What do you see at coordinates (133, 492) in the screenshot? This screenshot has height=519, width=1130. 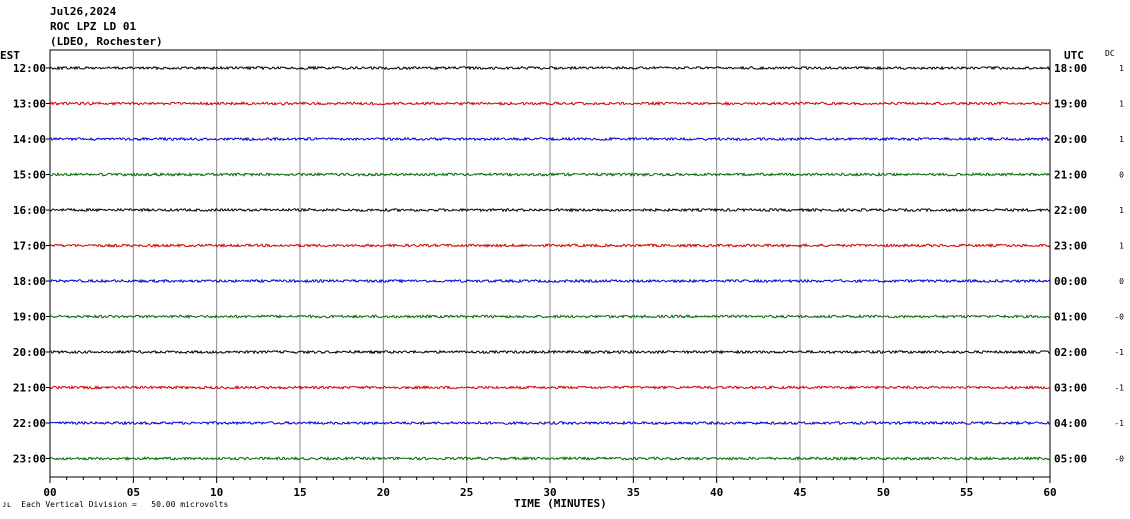 I see `x-tick-label: 05` at bounding box center [133, 492].